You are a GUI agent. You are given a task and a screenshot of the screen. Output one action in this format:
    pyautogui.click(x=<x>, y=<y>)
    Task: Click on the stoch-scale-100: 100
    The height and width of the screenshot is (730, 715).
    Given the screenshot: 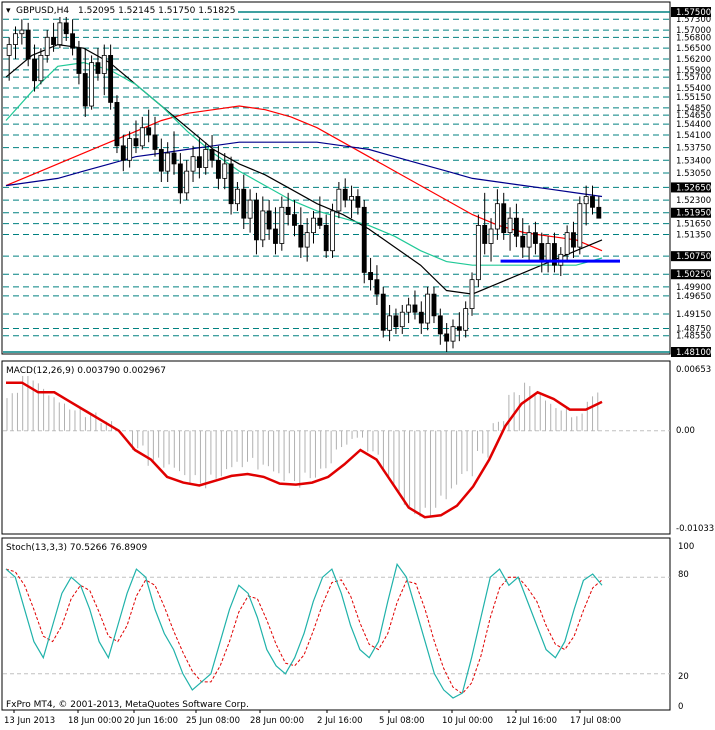 What is the action you would take?
    pyautogui.click(x=686, y=547)
    